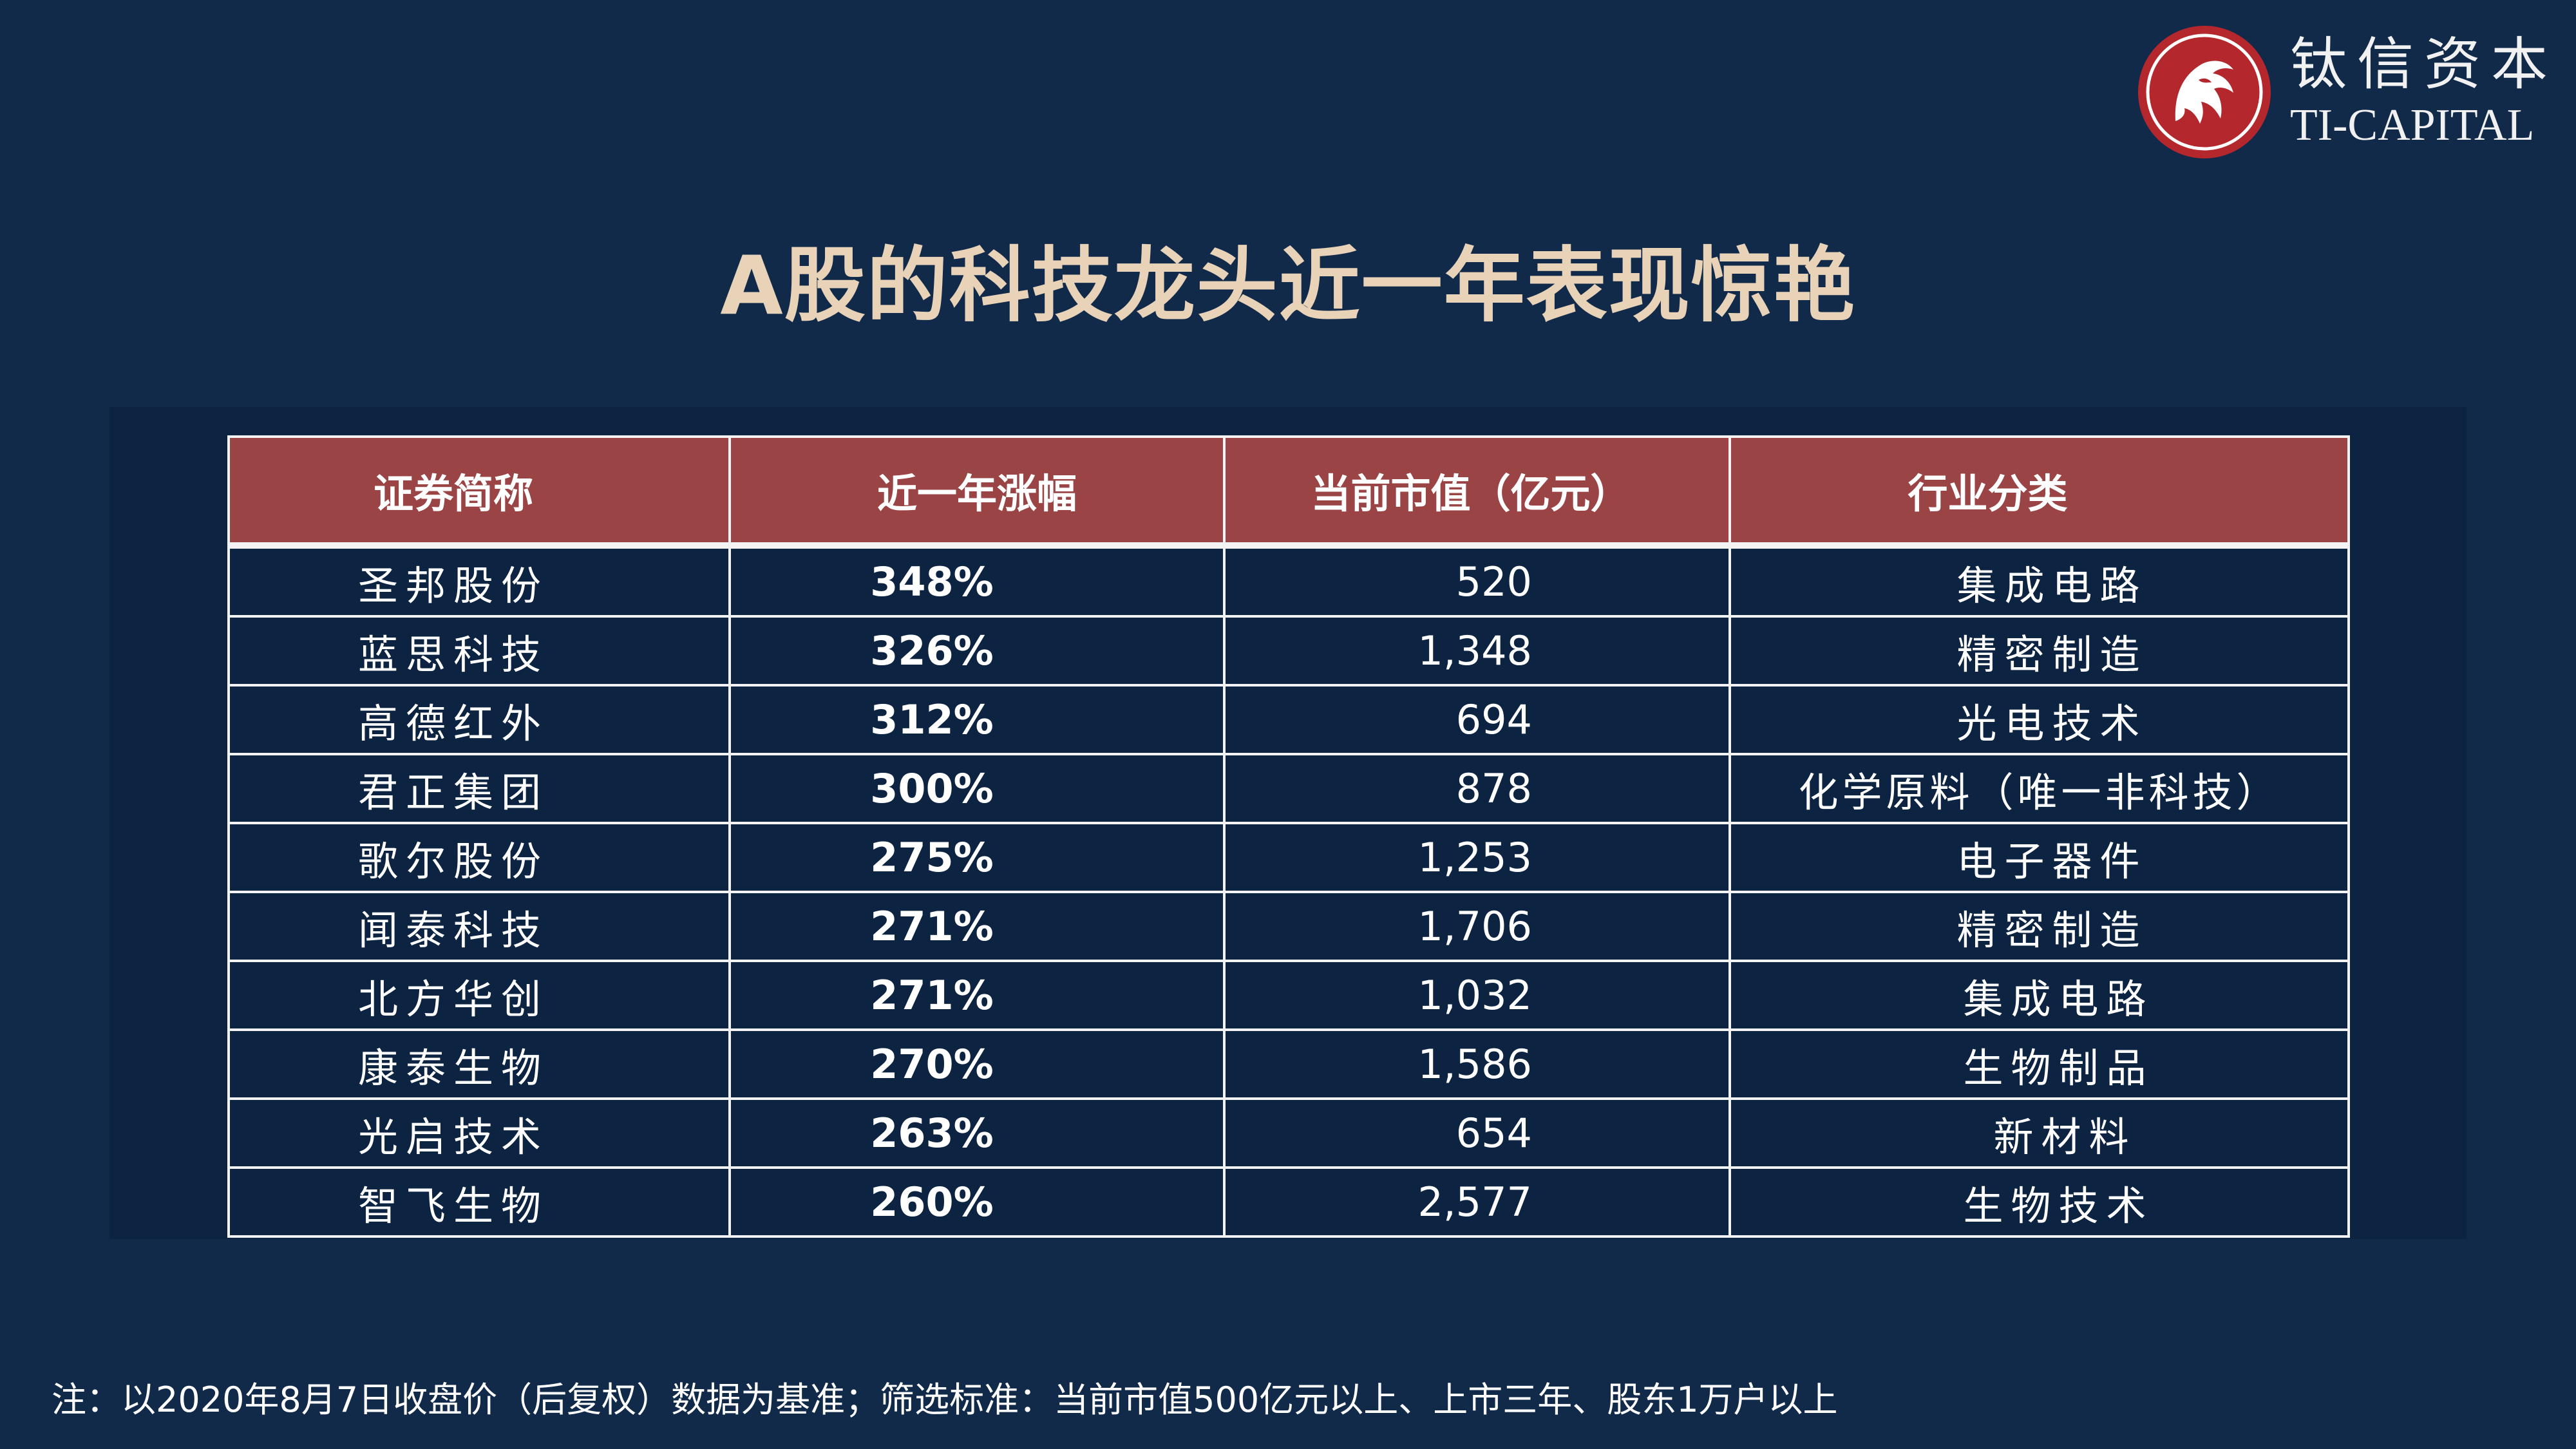 The width and height of the screenshot is (2576, 1449). I want to click on table-row: 君正集团 300% 878 化学原料（唯一非科技）, so click(1288, 788).